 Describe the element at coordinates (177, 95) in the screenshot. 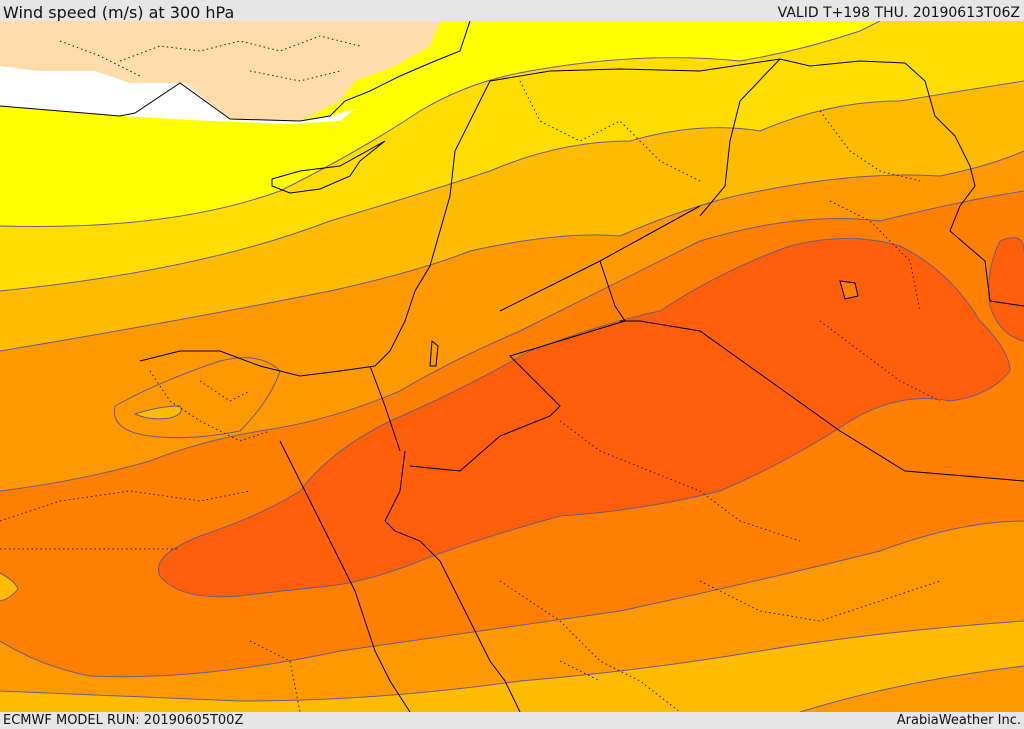

I see `sea-patch-aegean` at that location.